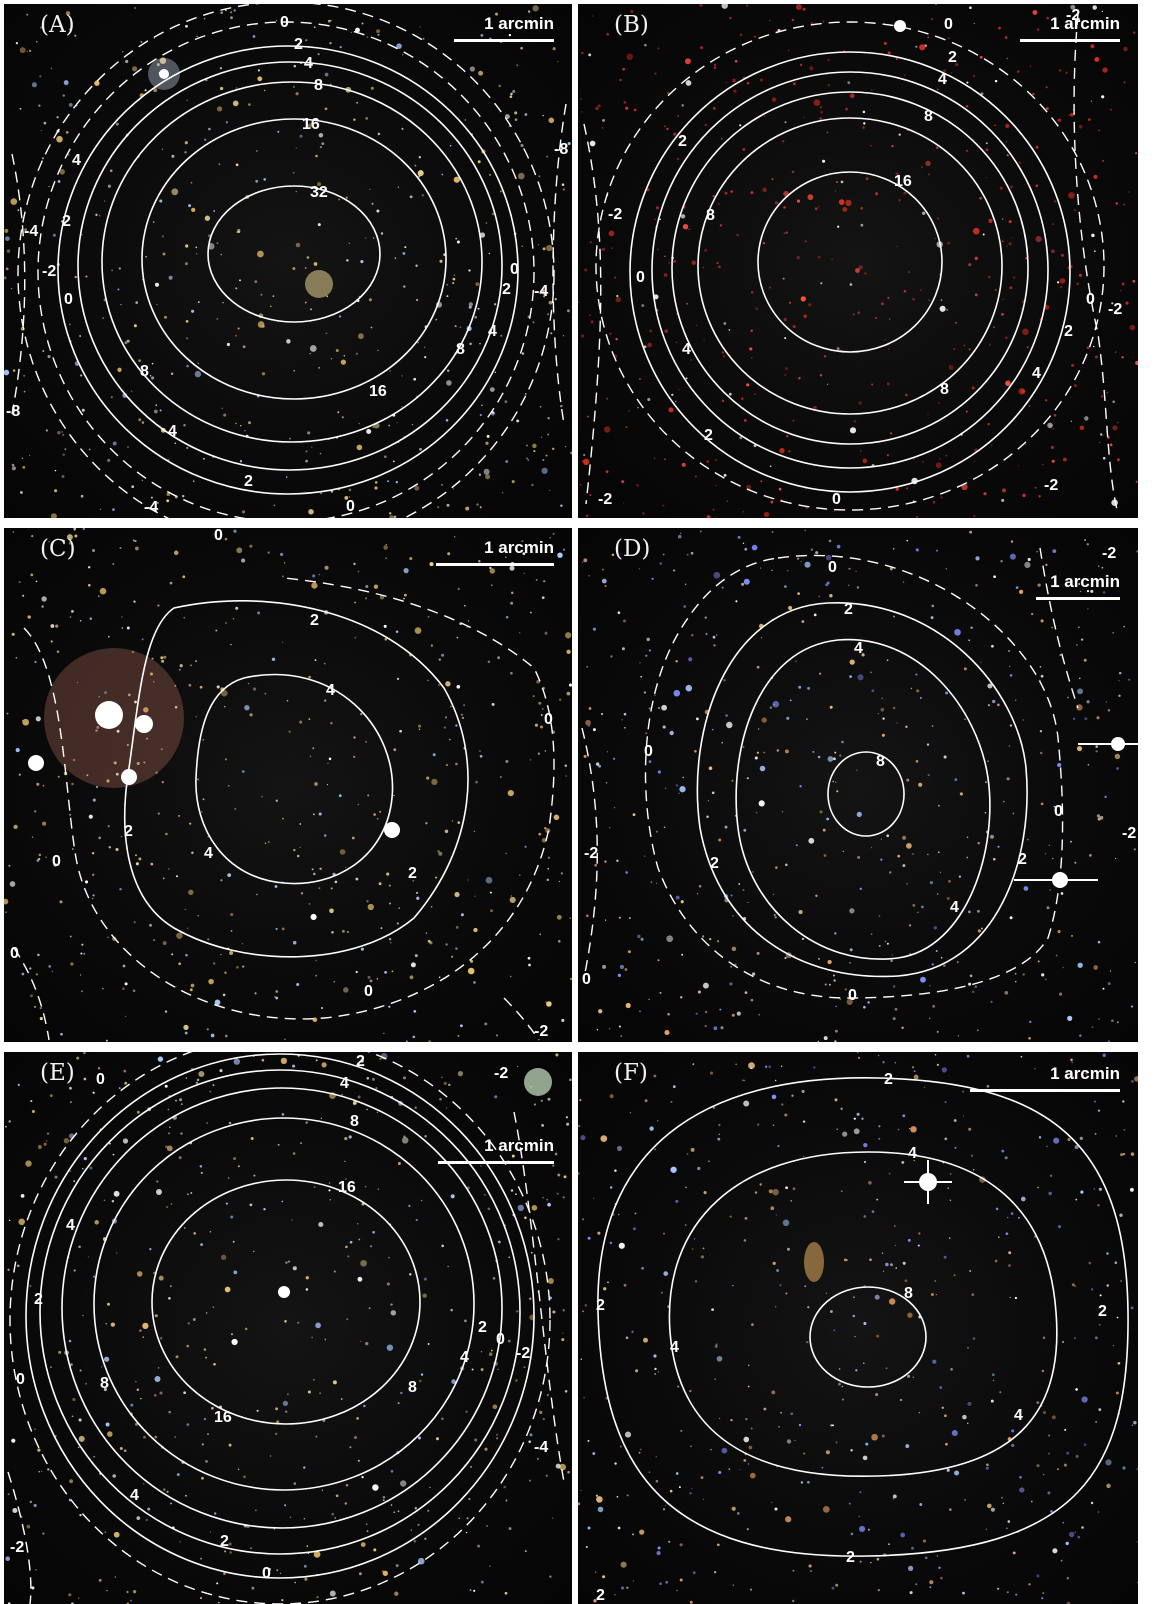  I want to click on contour-label: -8, so click(13, 411).